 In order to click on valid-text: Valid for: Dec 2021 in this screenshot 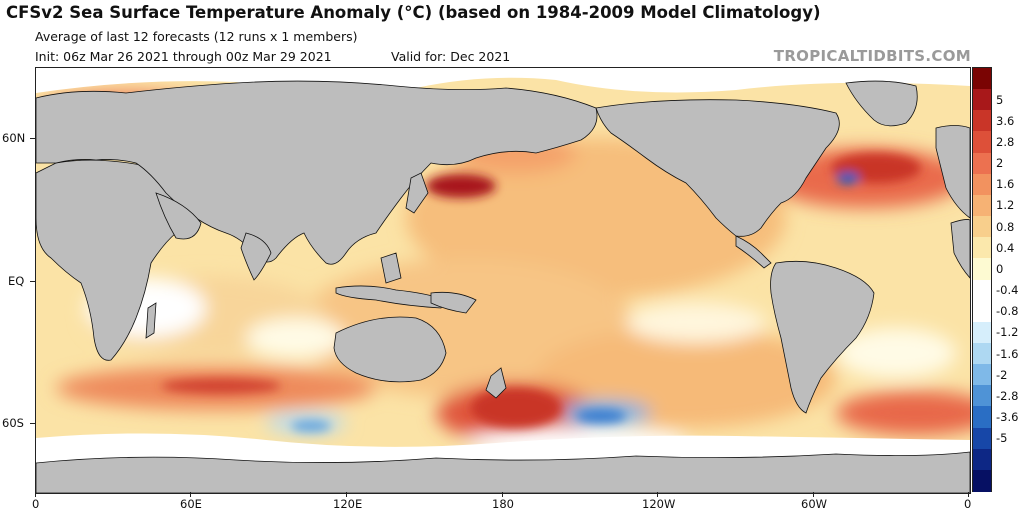, I will do `click(451, 56)`.